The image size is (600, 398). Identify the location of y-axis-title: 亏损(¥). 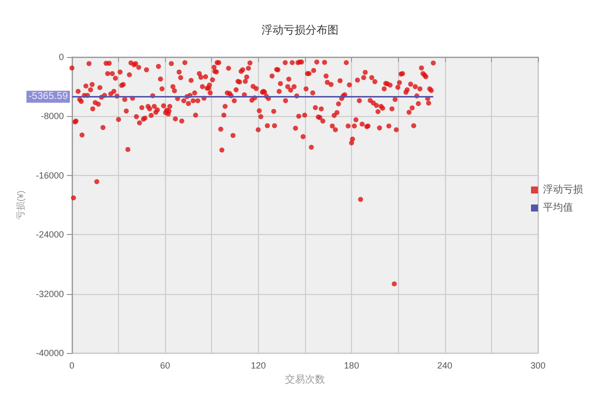
(21, 205).